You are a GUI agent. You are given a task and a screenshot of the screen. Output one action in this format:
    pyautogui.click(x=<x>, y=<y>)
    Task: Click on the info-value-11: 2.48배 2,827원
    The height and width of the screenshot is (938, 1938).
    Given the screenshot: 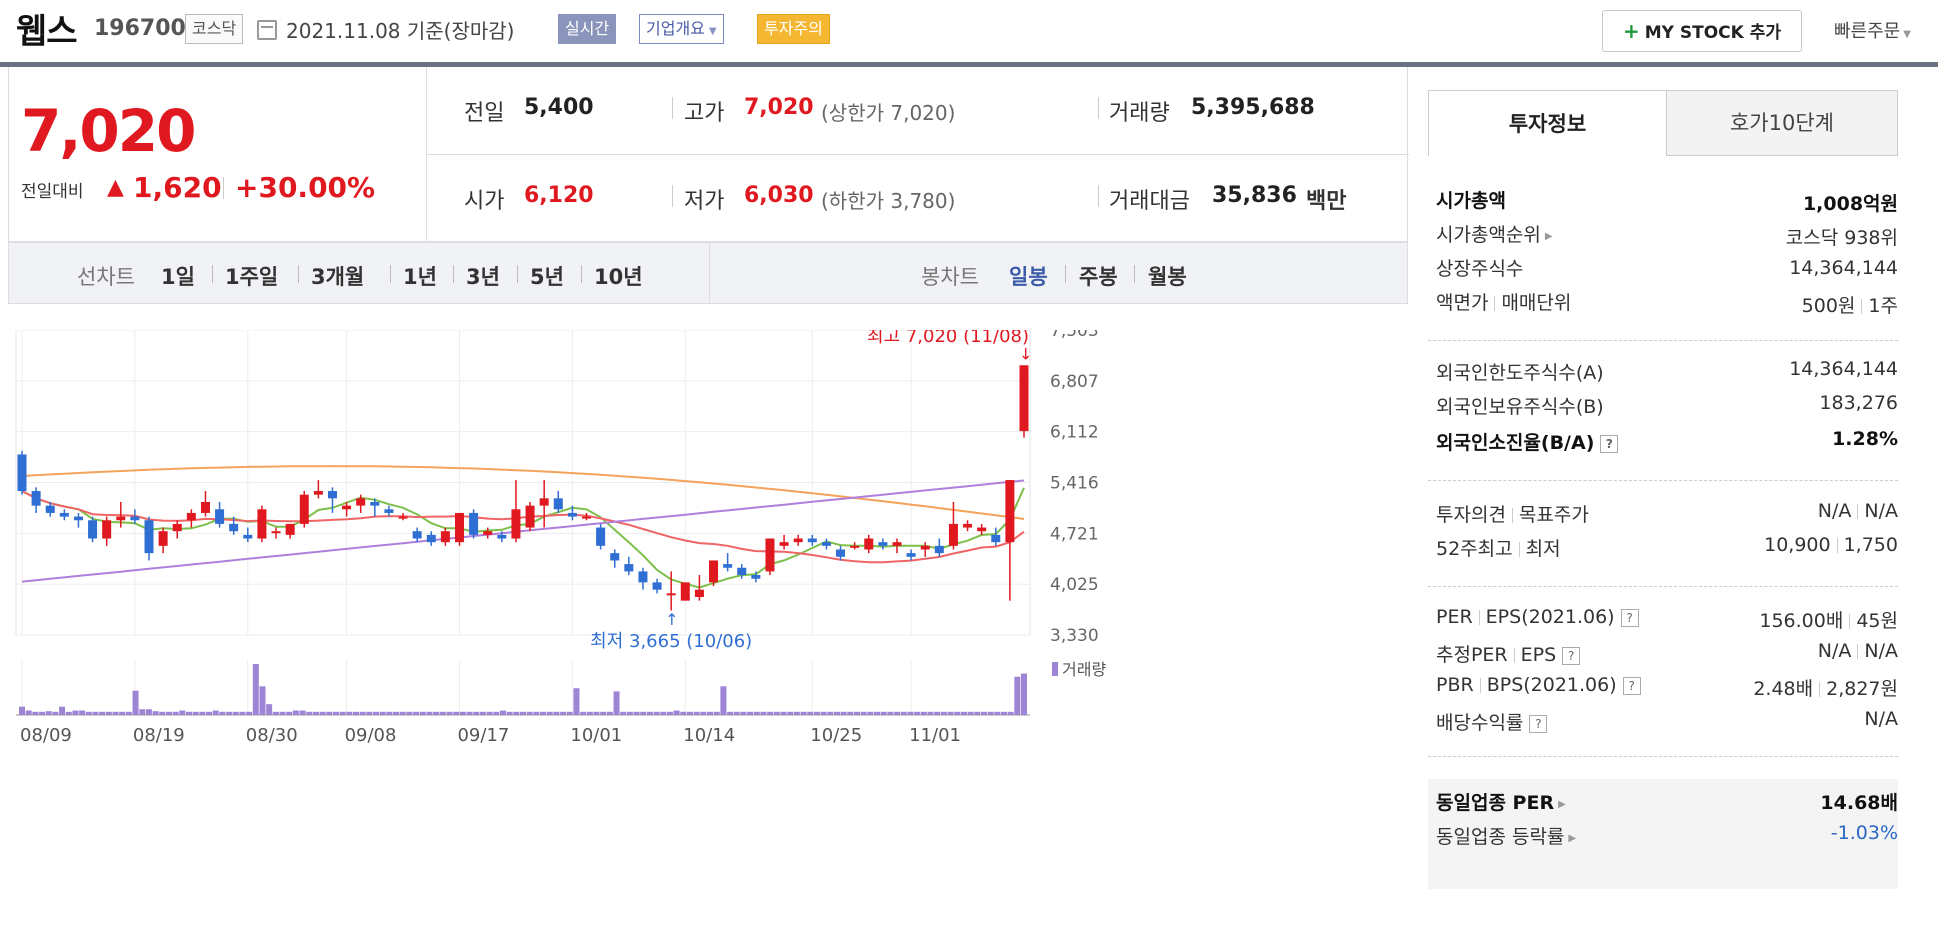 What is the action you would take?
    pyautogui.click(x=1825, y=687)
    